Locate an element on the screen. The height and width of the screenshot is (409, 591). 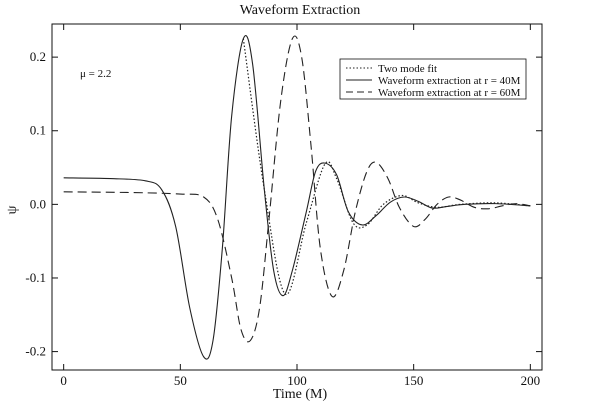
mu-annotation: μ = 2.2 is located at coordinates (95, 74).